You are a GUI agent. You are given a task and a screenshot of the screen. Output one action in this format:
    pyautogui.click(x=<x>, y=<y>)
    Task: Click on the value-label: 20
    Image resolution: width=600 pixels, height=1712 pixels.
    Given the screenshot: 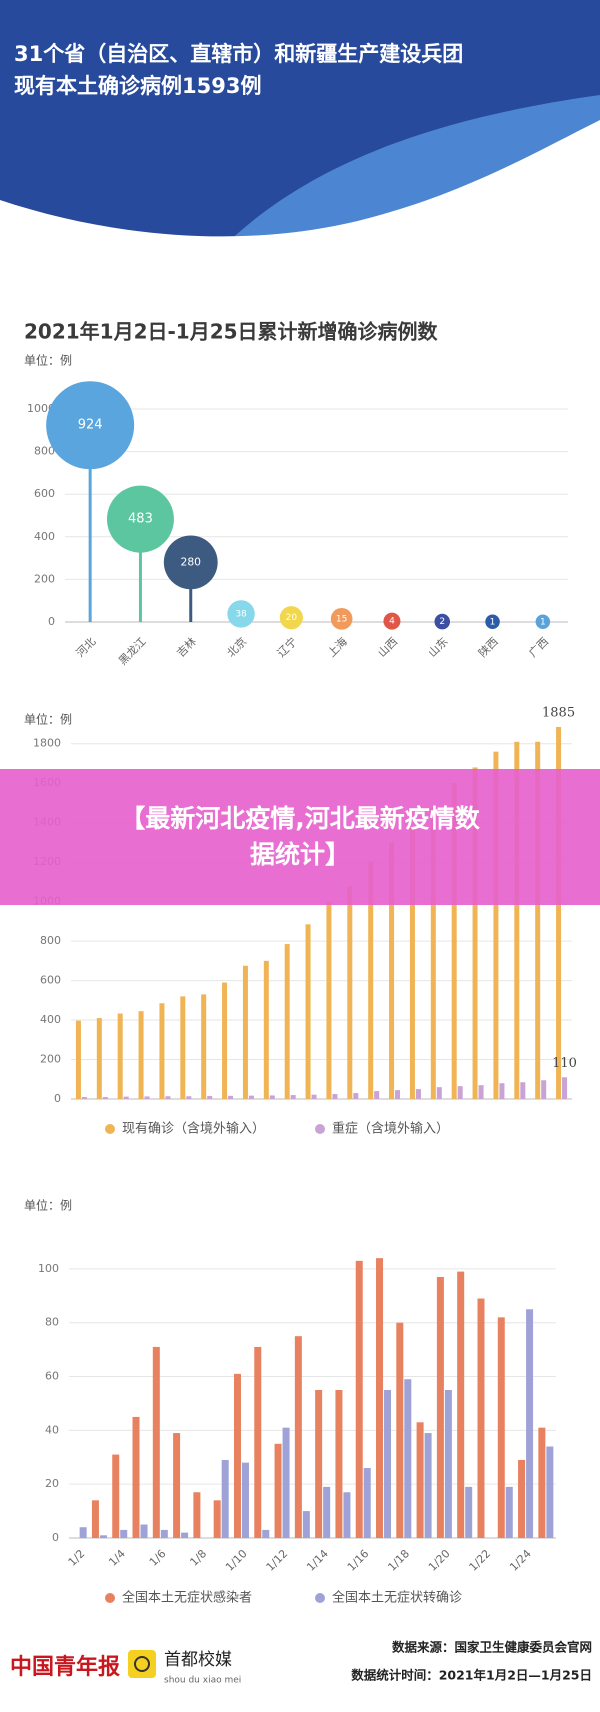 What is the action you would take?
    pyautogui.click(x=292, y=618)
    